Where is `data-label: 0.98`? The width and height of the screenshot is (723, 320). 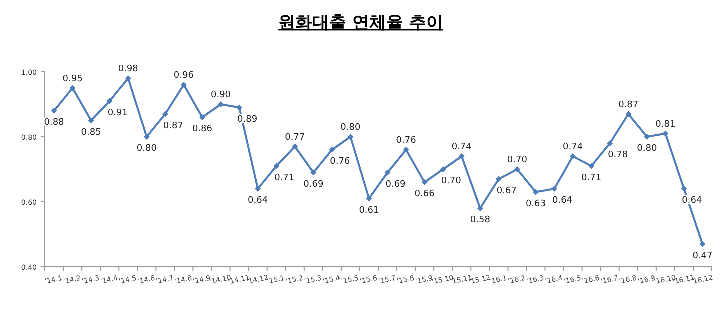
data-label: 0.98 is located at coordinates (128, 69).